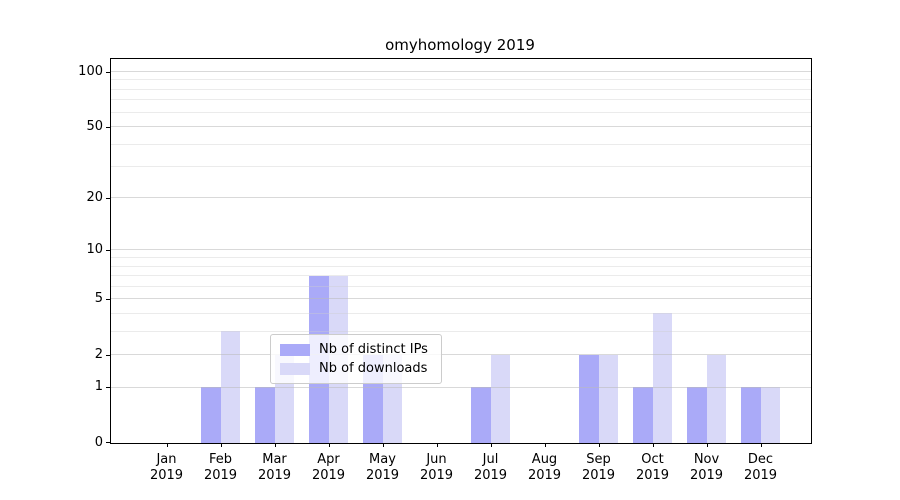 This screenshot has height=500, width=900. What do you see at coordinates (274, 459) in the screenshot?
I see `month-label: Mar` at bounding box center [274, 459].